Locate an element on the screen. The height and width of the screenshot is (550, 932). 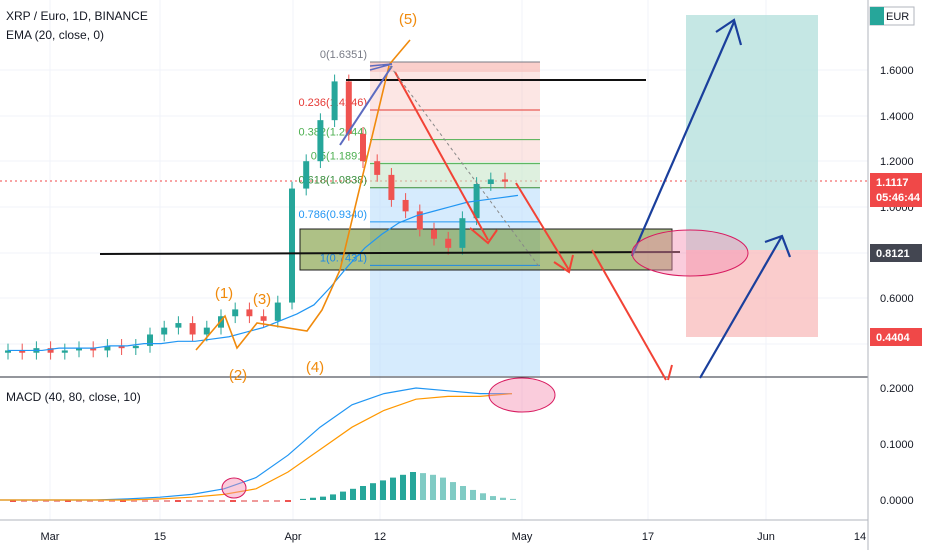
red-arrow-3-tail is located at coordinates (670, 372).